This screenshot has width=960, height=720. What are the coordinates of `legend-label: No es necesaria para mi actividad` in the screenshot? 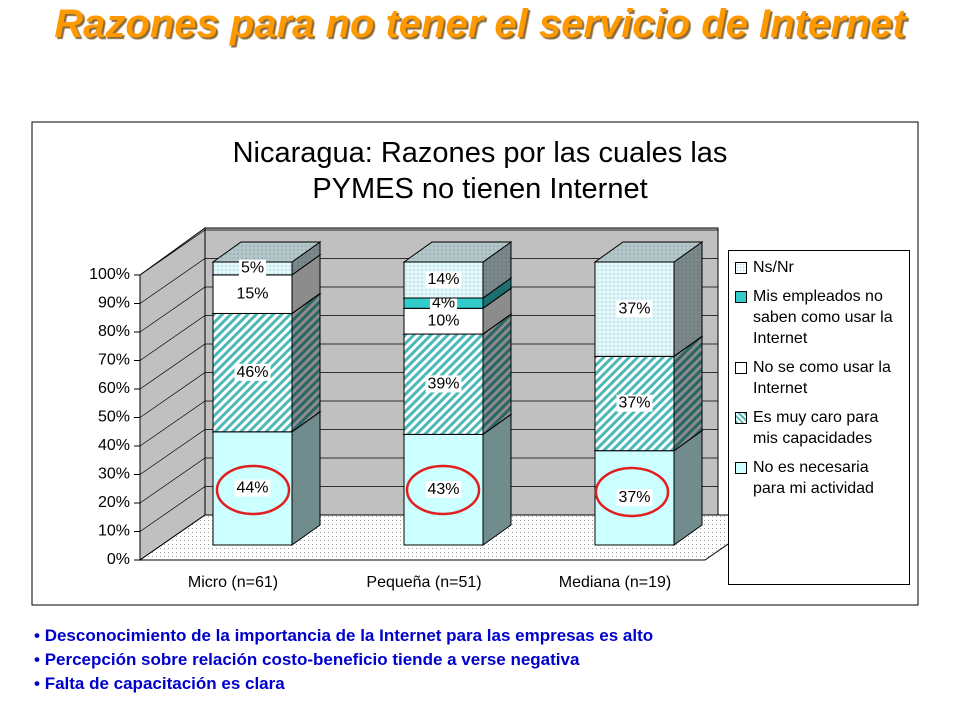 It's located at (813, 478).